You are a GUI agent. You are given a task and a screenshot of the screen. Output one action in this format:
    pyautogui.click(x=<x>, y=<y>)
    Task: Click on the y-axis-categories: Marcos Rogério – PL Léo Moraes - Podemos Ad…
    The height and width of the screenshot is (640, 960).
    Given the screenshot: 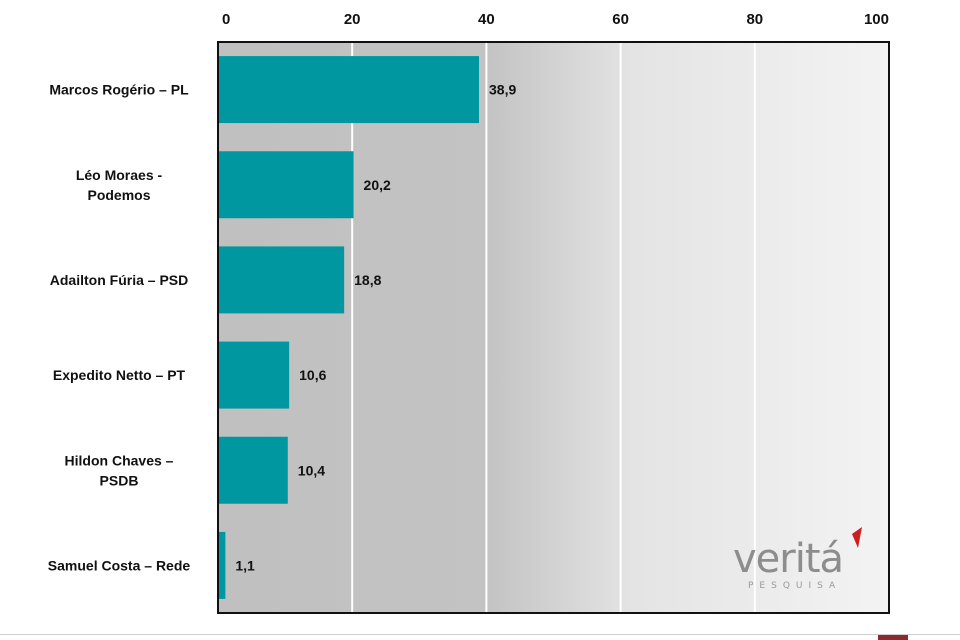 What is the action you would take?
    pyautogui.click(x=119, y=328)
    